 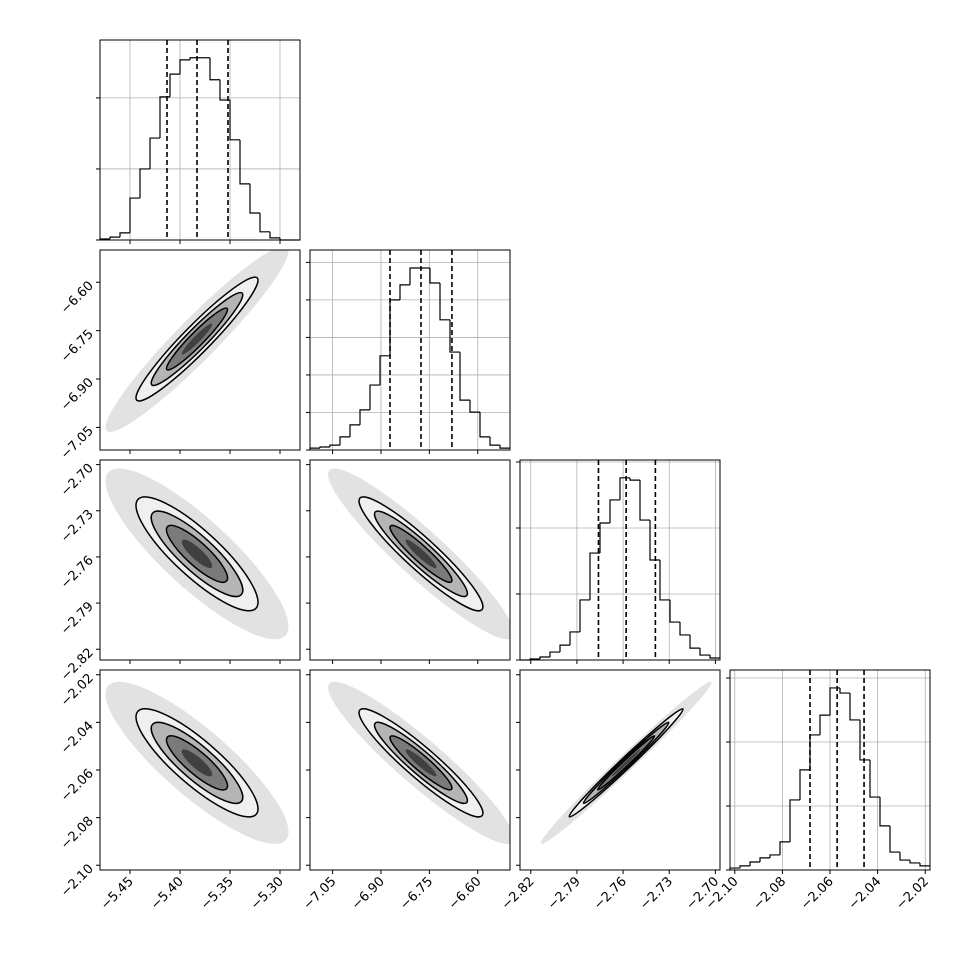 What do you see at coordinates (564, 893) in the screenshot?
I see `x-tick-label: −2.79` at bounding box center [564, 893].